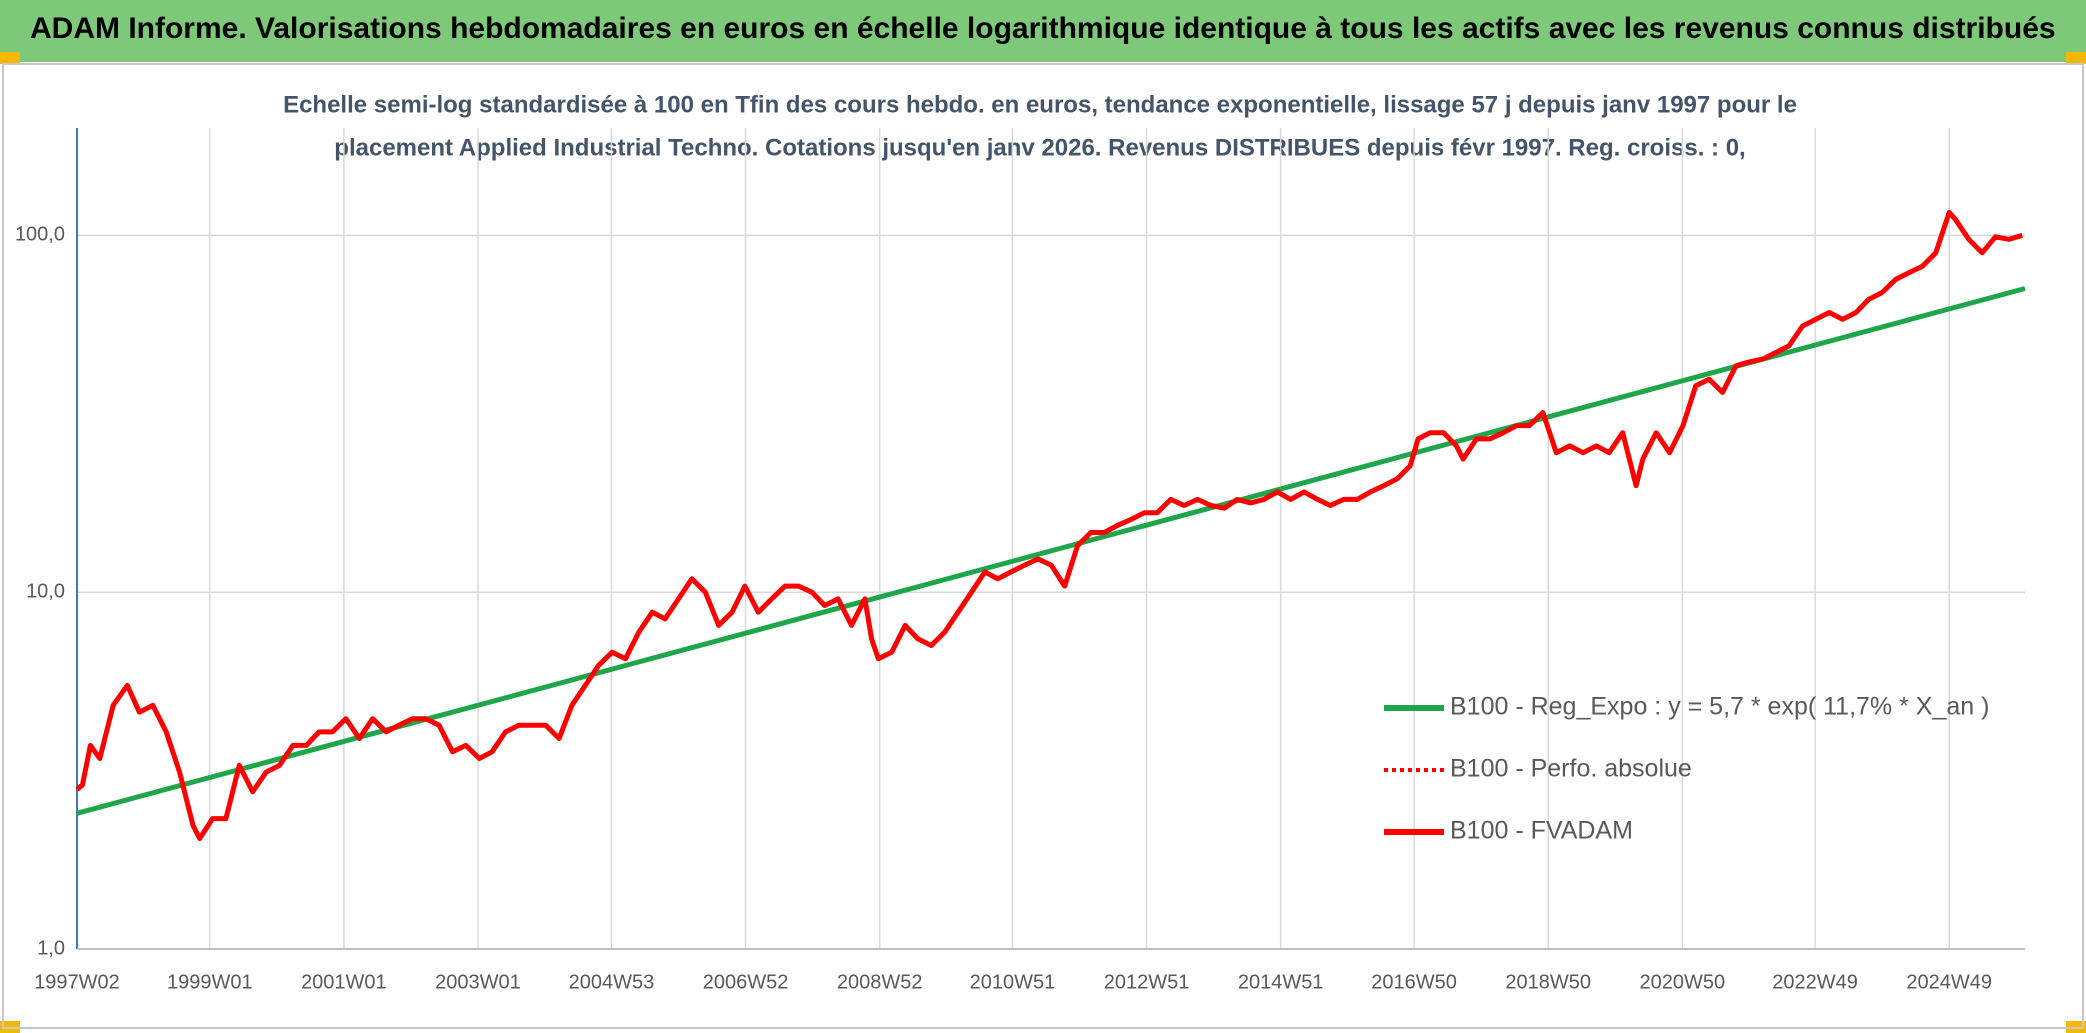 Image resolution: width=2086 pixels, height=1033 pixels. I want to click on x-tick-label: 2004W53, so click(612, 982).